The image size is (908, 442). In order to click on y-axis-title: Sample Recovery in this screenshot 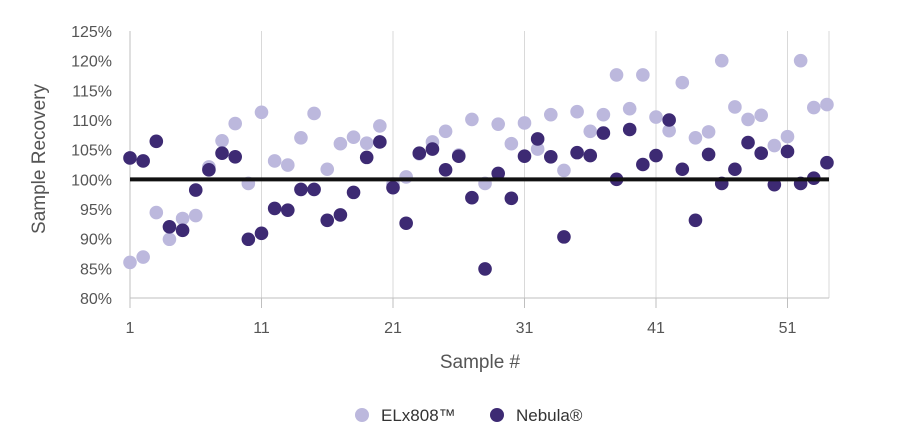, I will do `click(39, 159)`.